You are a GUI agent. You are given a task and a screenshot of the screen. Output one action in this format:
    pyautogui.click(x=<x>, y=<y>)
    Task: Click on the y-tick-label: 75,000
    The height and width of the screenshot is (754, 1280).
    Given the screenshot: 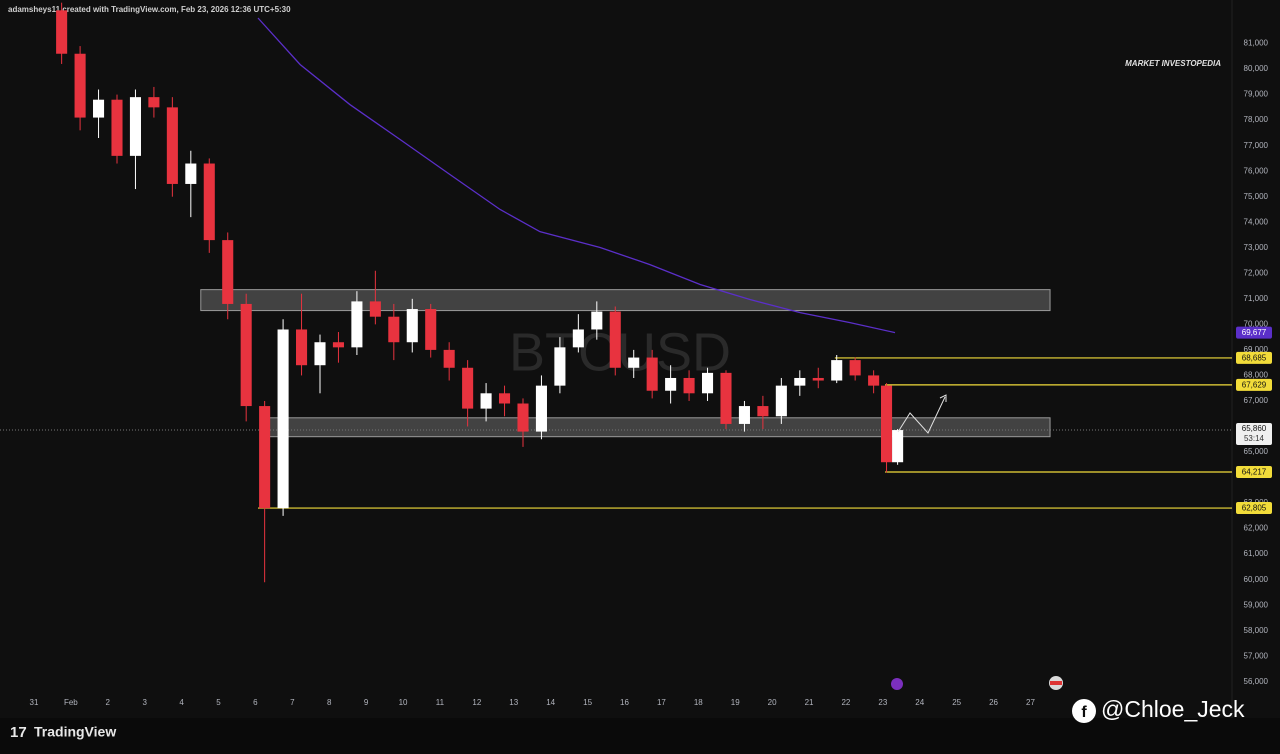 What is the action you would take?
    pyautogui.click(x=1256, y=196)
    